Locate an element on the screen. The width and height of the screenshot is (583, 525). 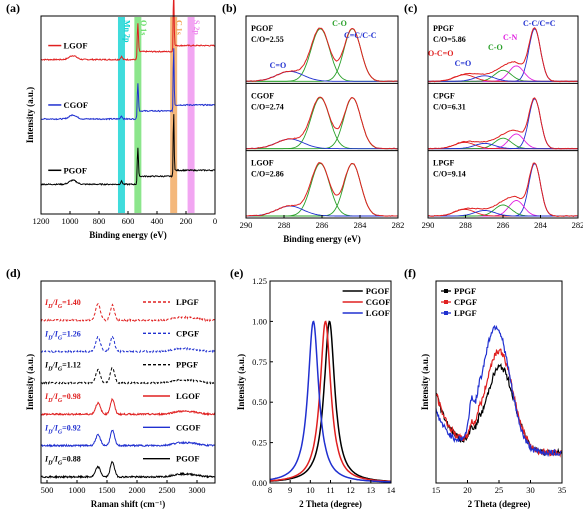
subpanel-name: LPGF is located at coordinates (443, 163).